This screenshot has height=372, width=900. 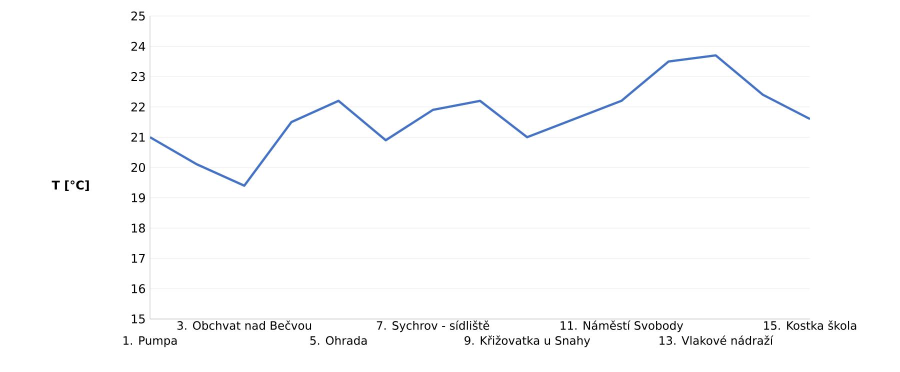 What do you see at coordinates (138, 137) in the screenshot?
I see `y-tick-label: 21` at bounding box center [138, 137].